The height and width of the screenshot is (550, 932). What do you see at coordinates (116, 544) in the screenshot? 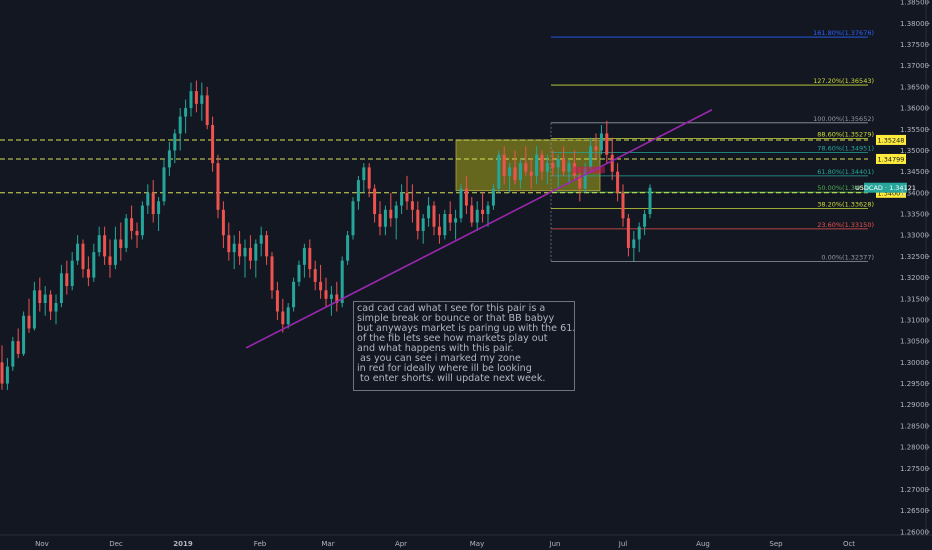
I see `x-tick-label: Dec` at bounding box center [116, 544].